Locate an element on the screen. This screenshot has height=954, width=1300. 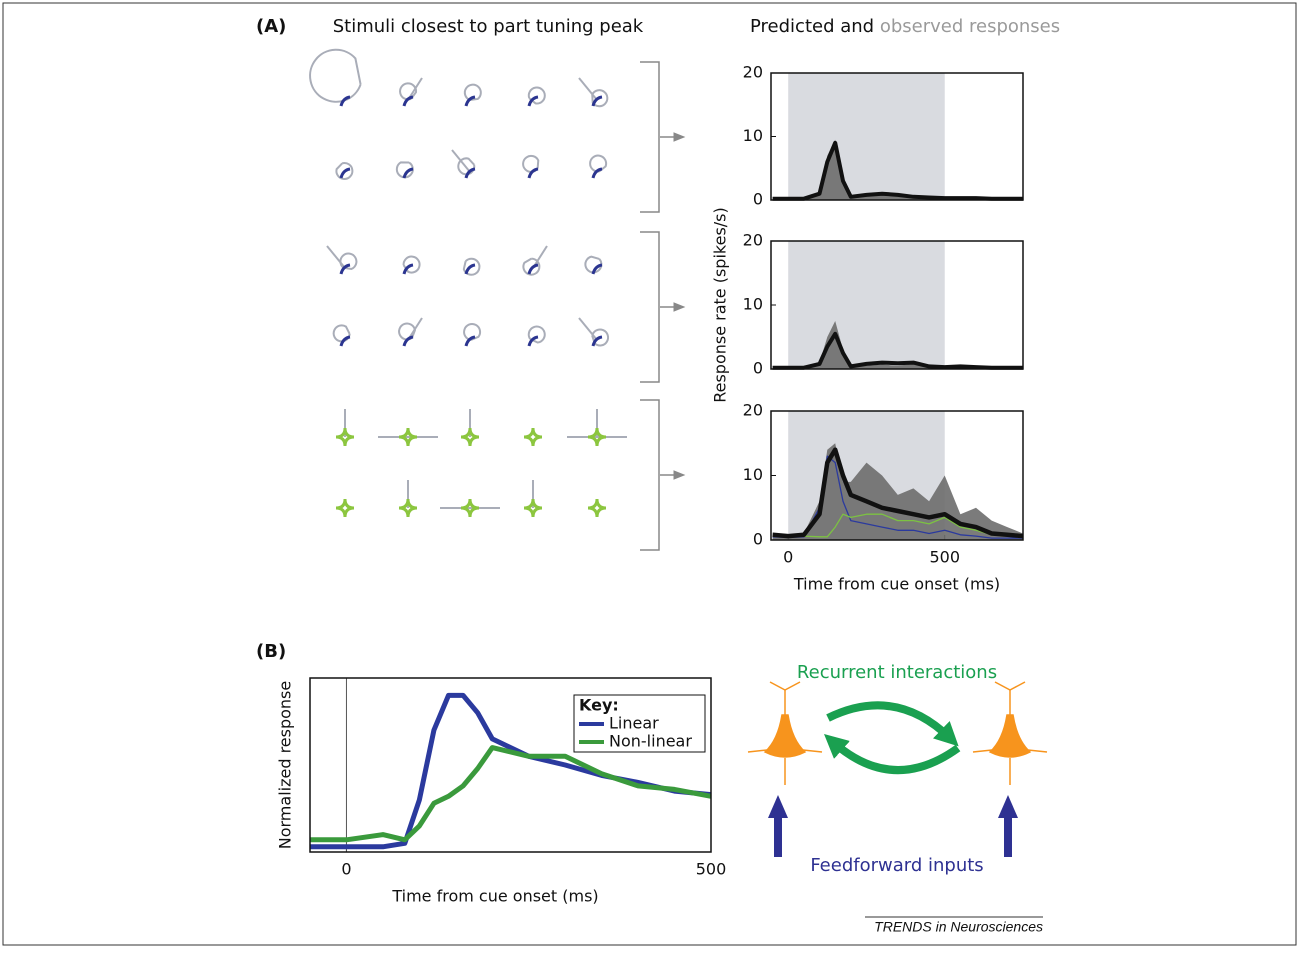
recurrent-label: Recurrent interactions is located at coordinates (897, 672).